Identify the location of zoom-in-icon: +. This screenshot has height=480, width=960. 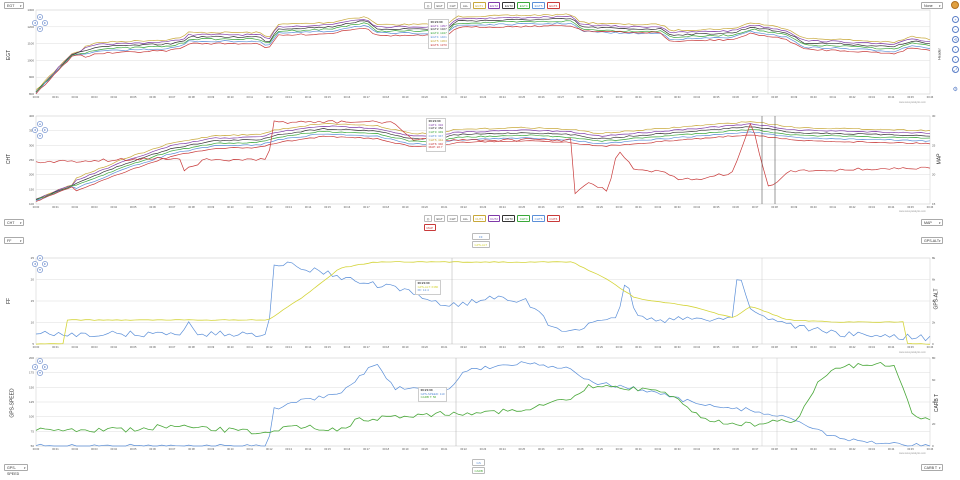
(955, 19).